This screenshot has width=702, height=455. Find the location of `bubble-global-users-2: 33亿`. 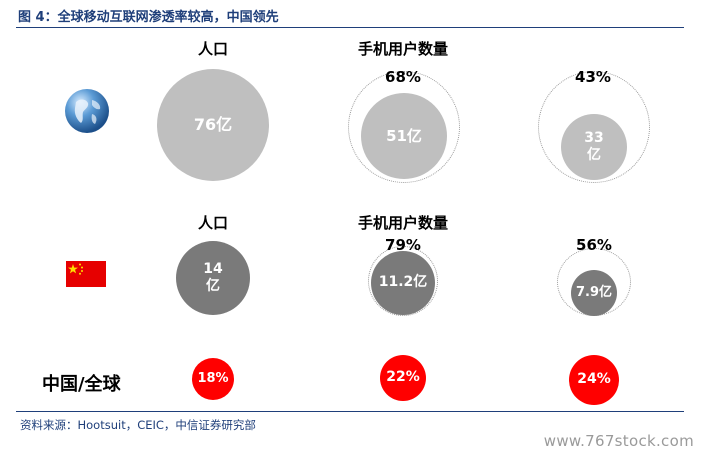

bubble-global-users-2: 33亿 is located at coordinates (594, 147).